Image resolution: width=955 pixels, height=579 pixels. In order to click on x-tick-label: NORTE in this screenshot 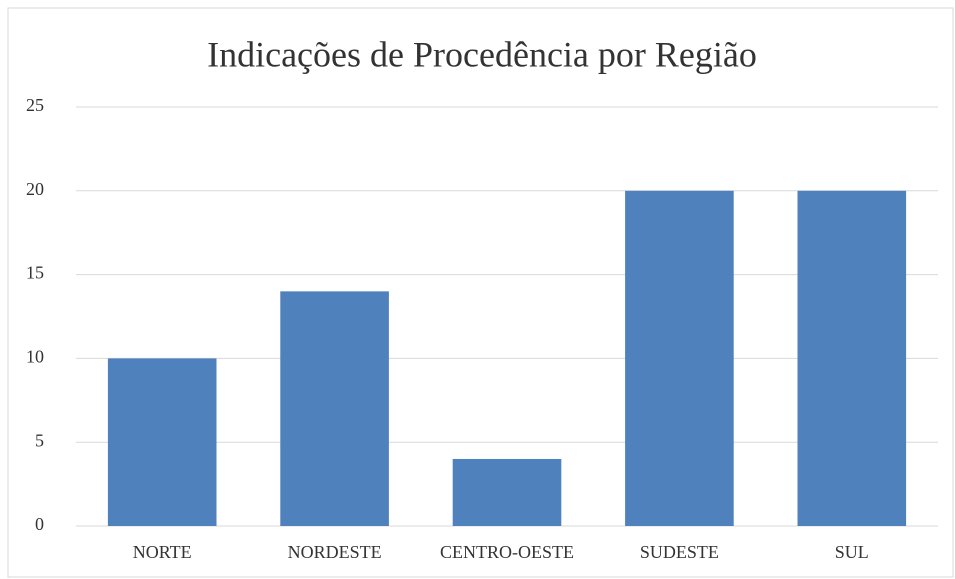, I will do `click(162, 552)`.